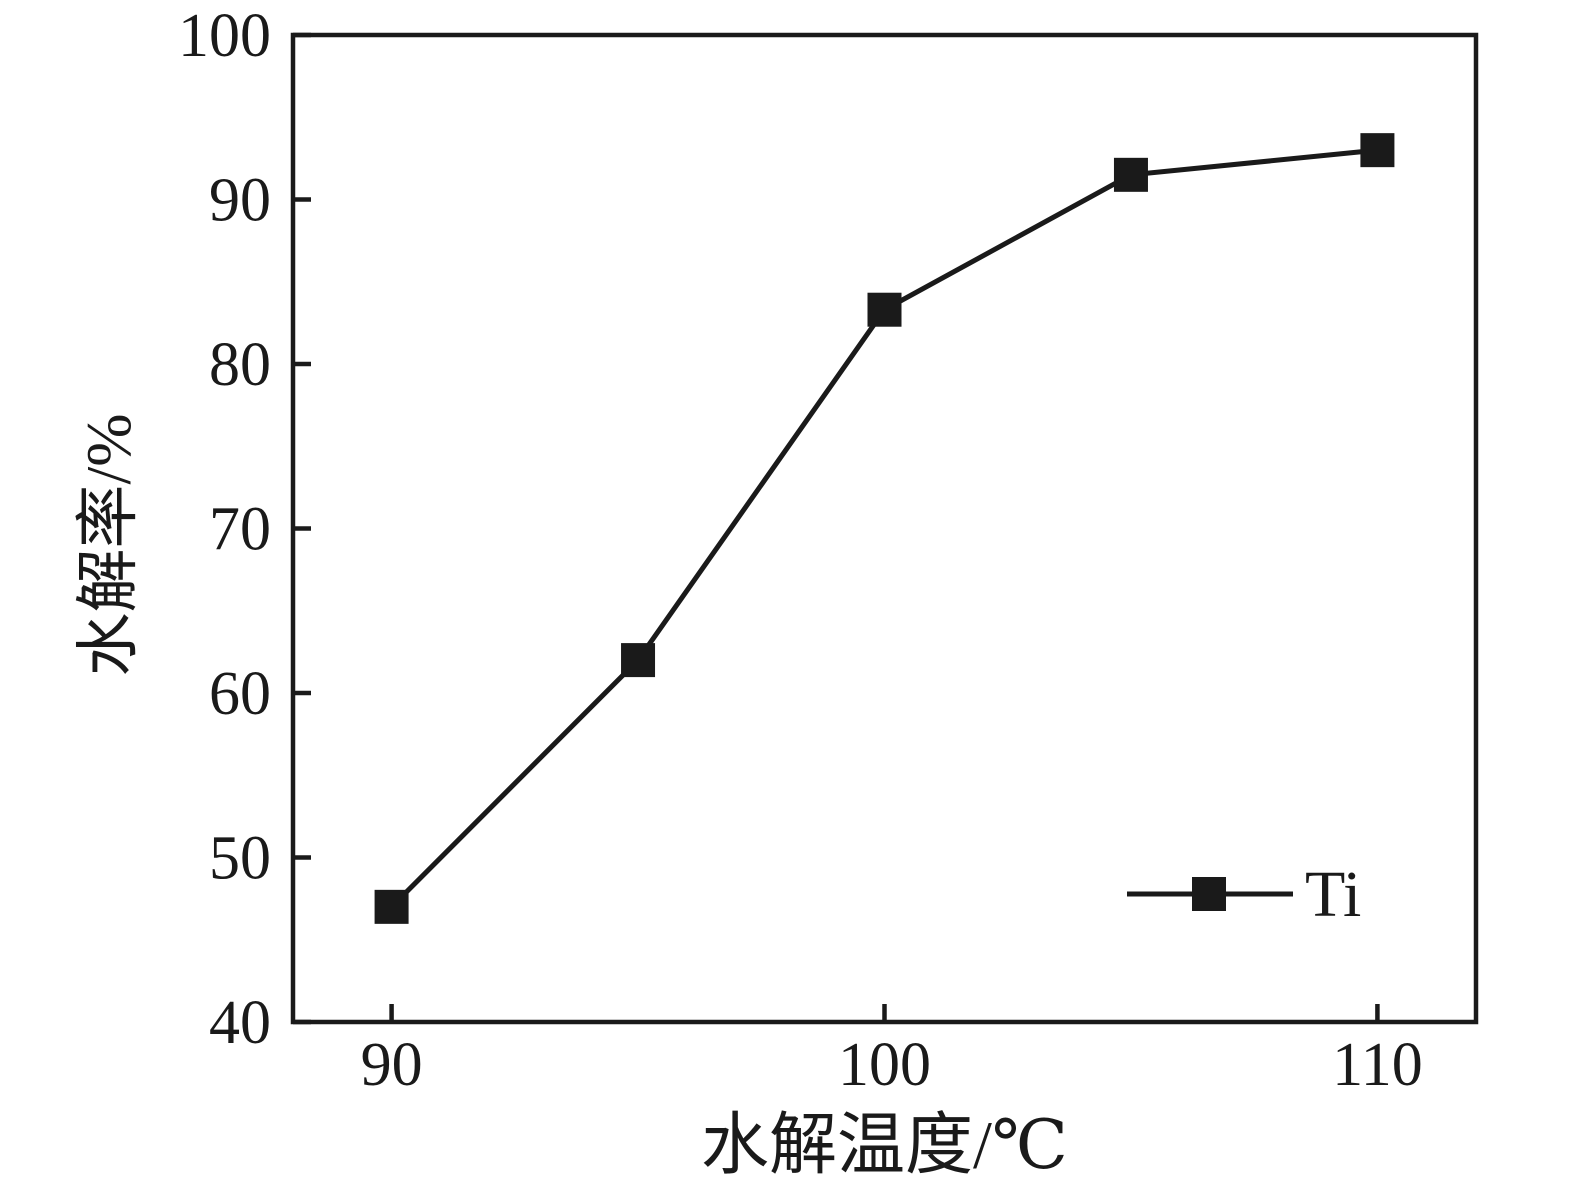  What do you see at coordinates (884, 1065) in the screenshot?
I see `x-tick-label: 100` at bounding box center [884, 1065].